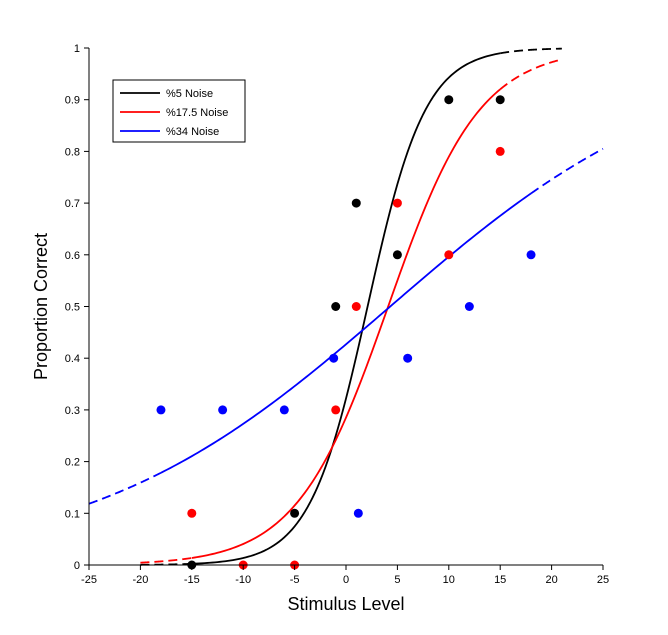  What do you see at coordinates (72, 514) in the screenshot?
I see `y-tick-label: 0.1` at bounding box center [72, 514].